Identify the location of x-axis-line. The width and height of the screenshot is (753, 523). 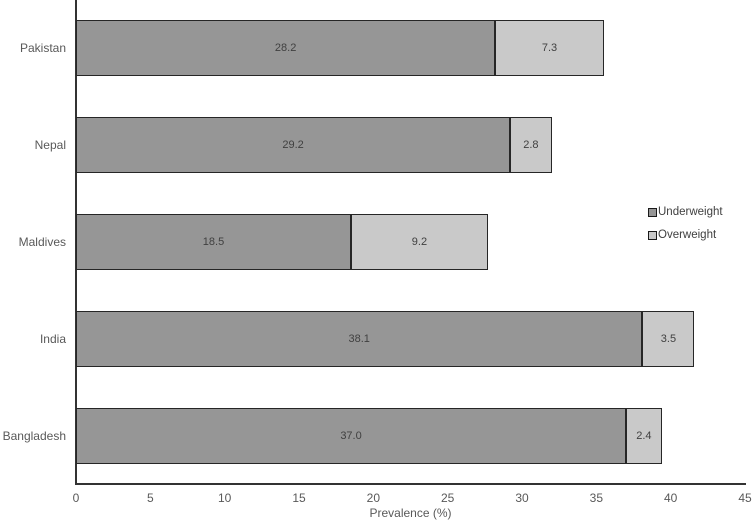
(410, 484).